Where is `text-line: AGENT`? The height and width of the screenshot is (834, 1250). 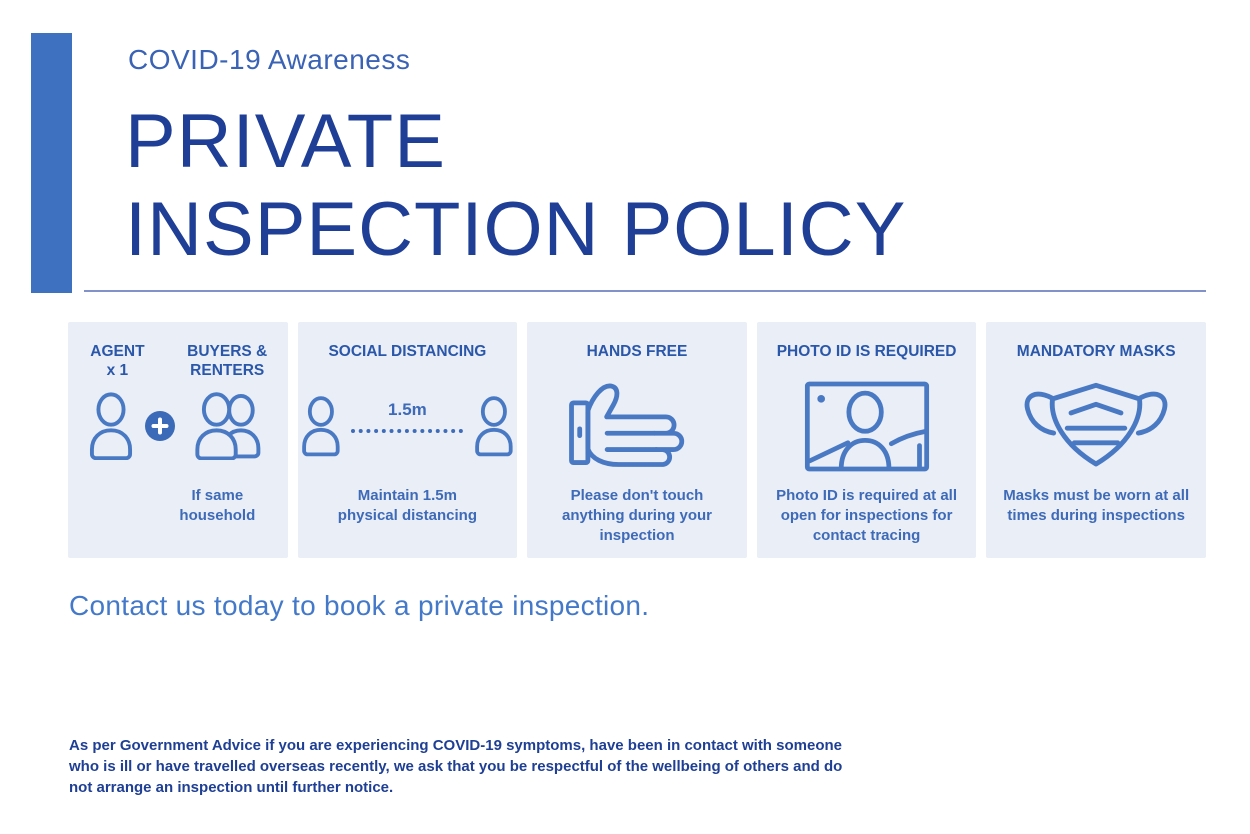
text-line: AGENT is located at coordinates (117, 351).